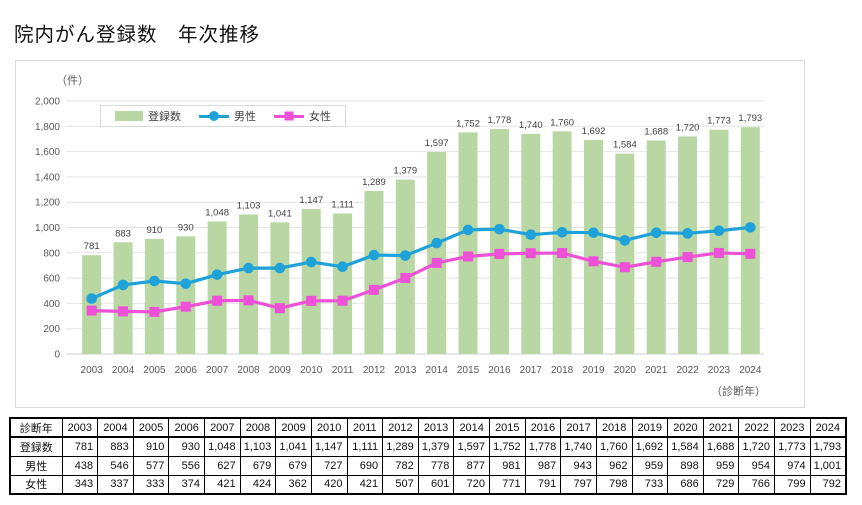  What do you see at coordinates (258, 427) in the screenshot?
I see `table-cell: 2008` at bounding box center [258, 427].